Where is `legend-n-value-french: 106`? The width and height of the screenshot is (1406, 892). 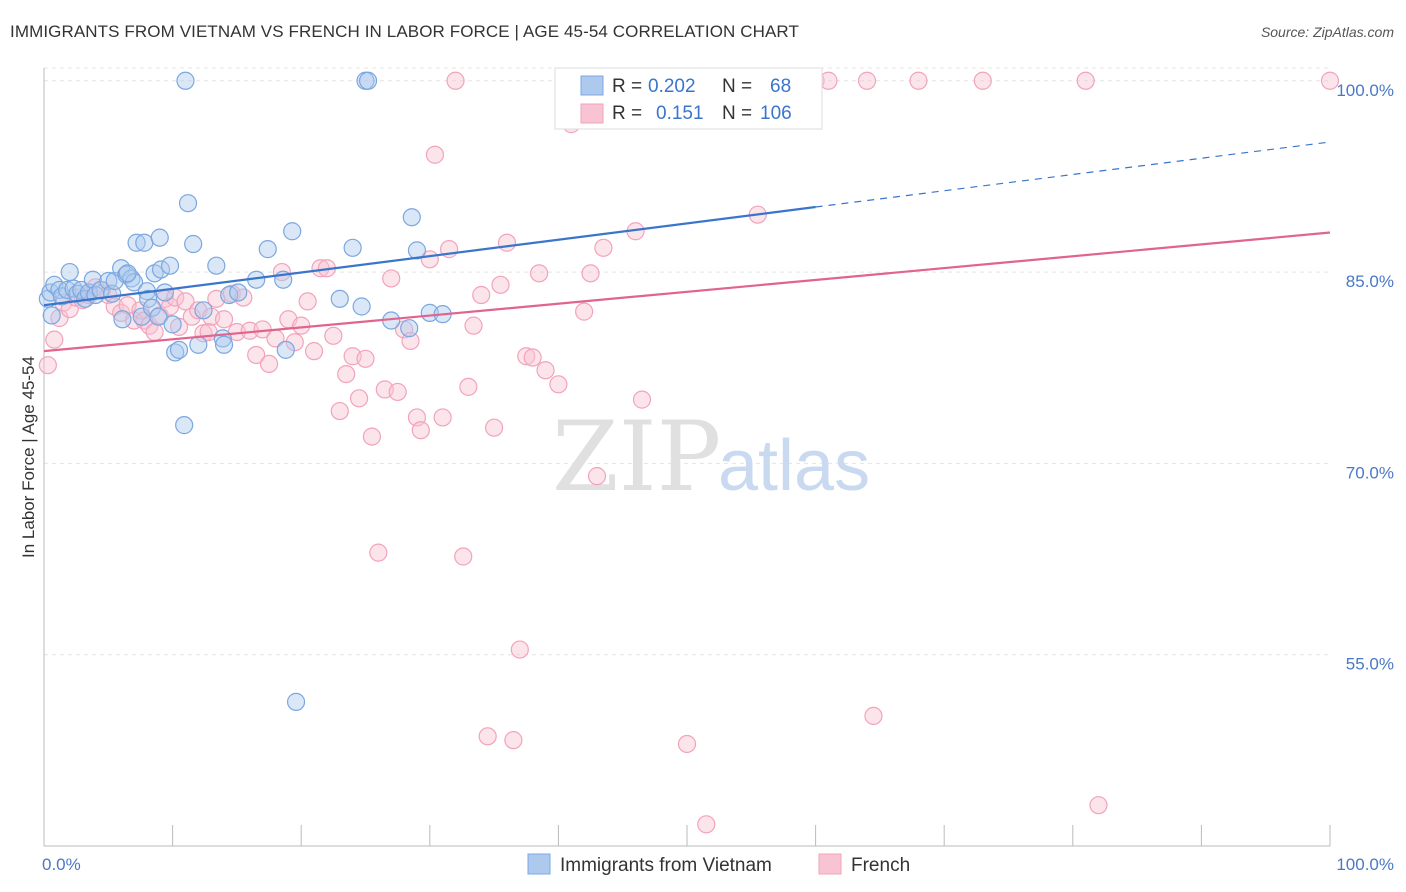 legend-n-value-french: 106 is located at coordinates (776, 113).